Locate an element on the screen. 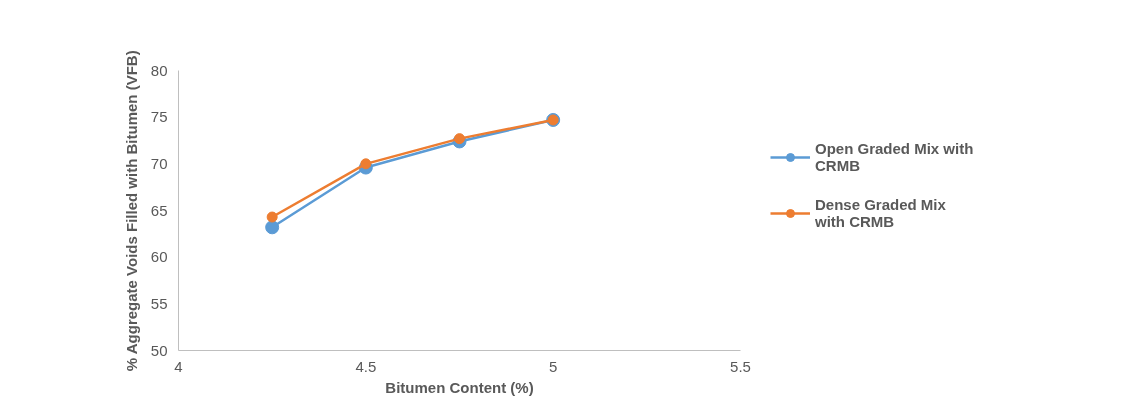 The image size is (1125, 419). y-tick-label: 75 is located at coordinates (159, 117).